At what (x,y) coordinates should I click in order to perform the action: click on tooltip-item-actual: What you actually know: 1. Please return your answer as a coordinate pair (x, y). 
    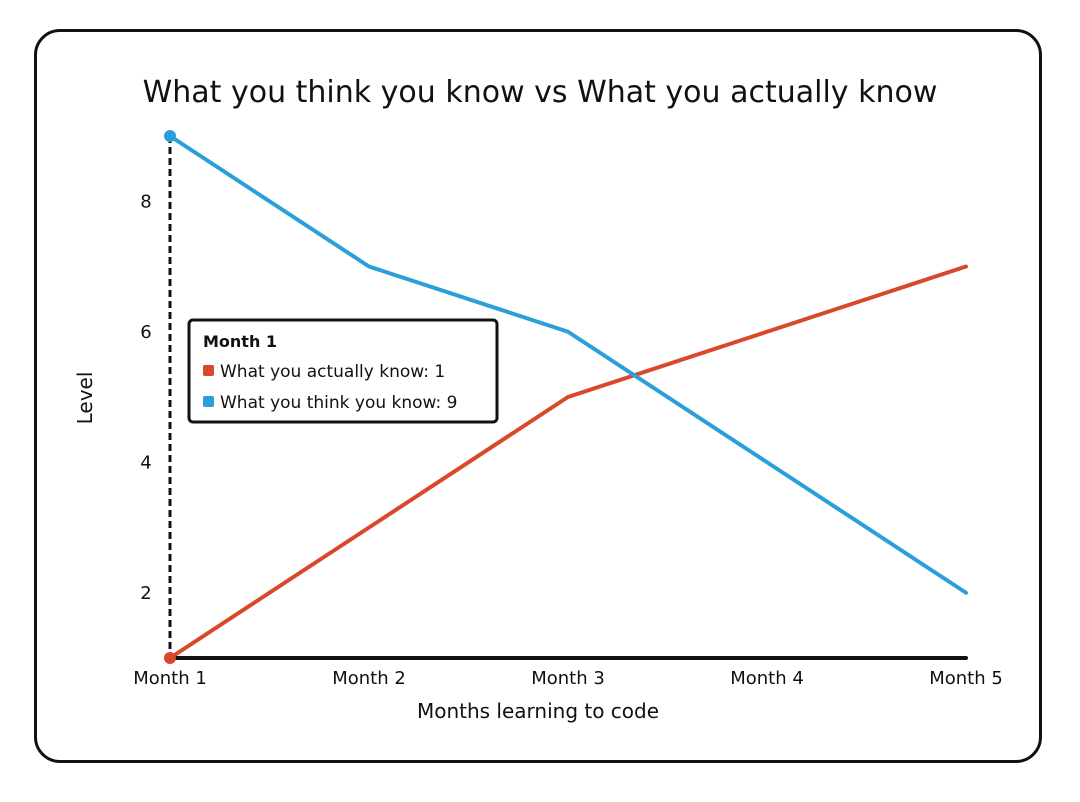
    Looking at the image, I should click on (332, 372).